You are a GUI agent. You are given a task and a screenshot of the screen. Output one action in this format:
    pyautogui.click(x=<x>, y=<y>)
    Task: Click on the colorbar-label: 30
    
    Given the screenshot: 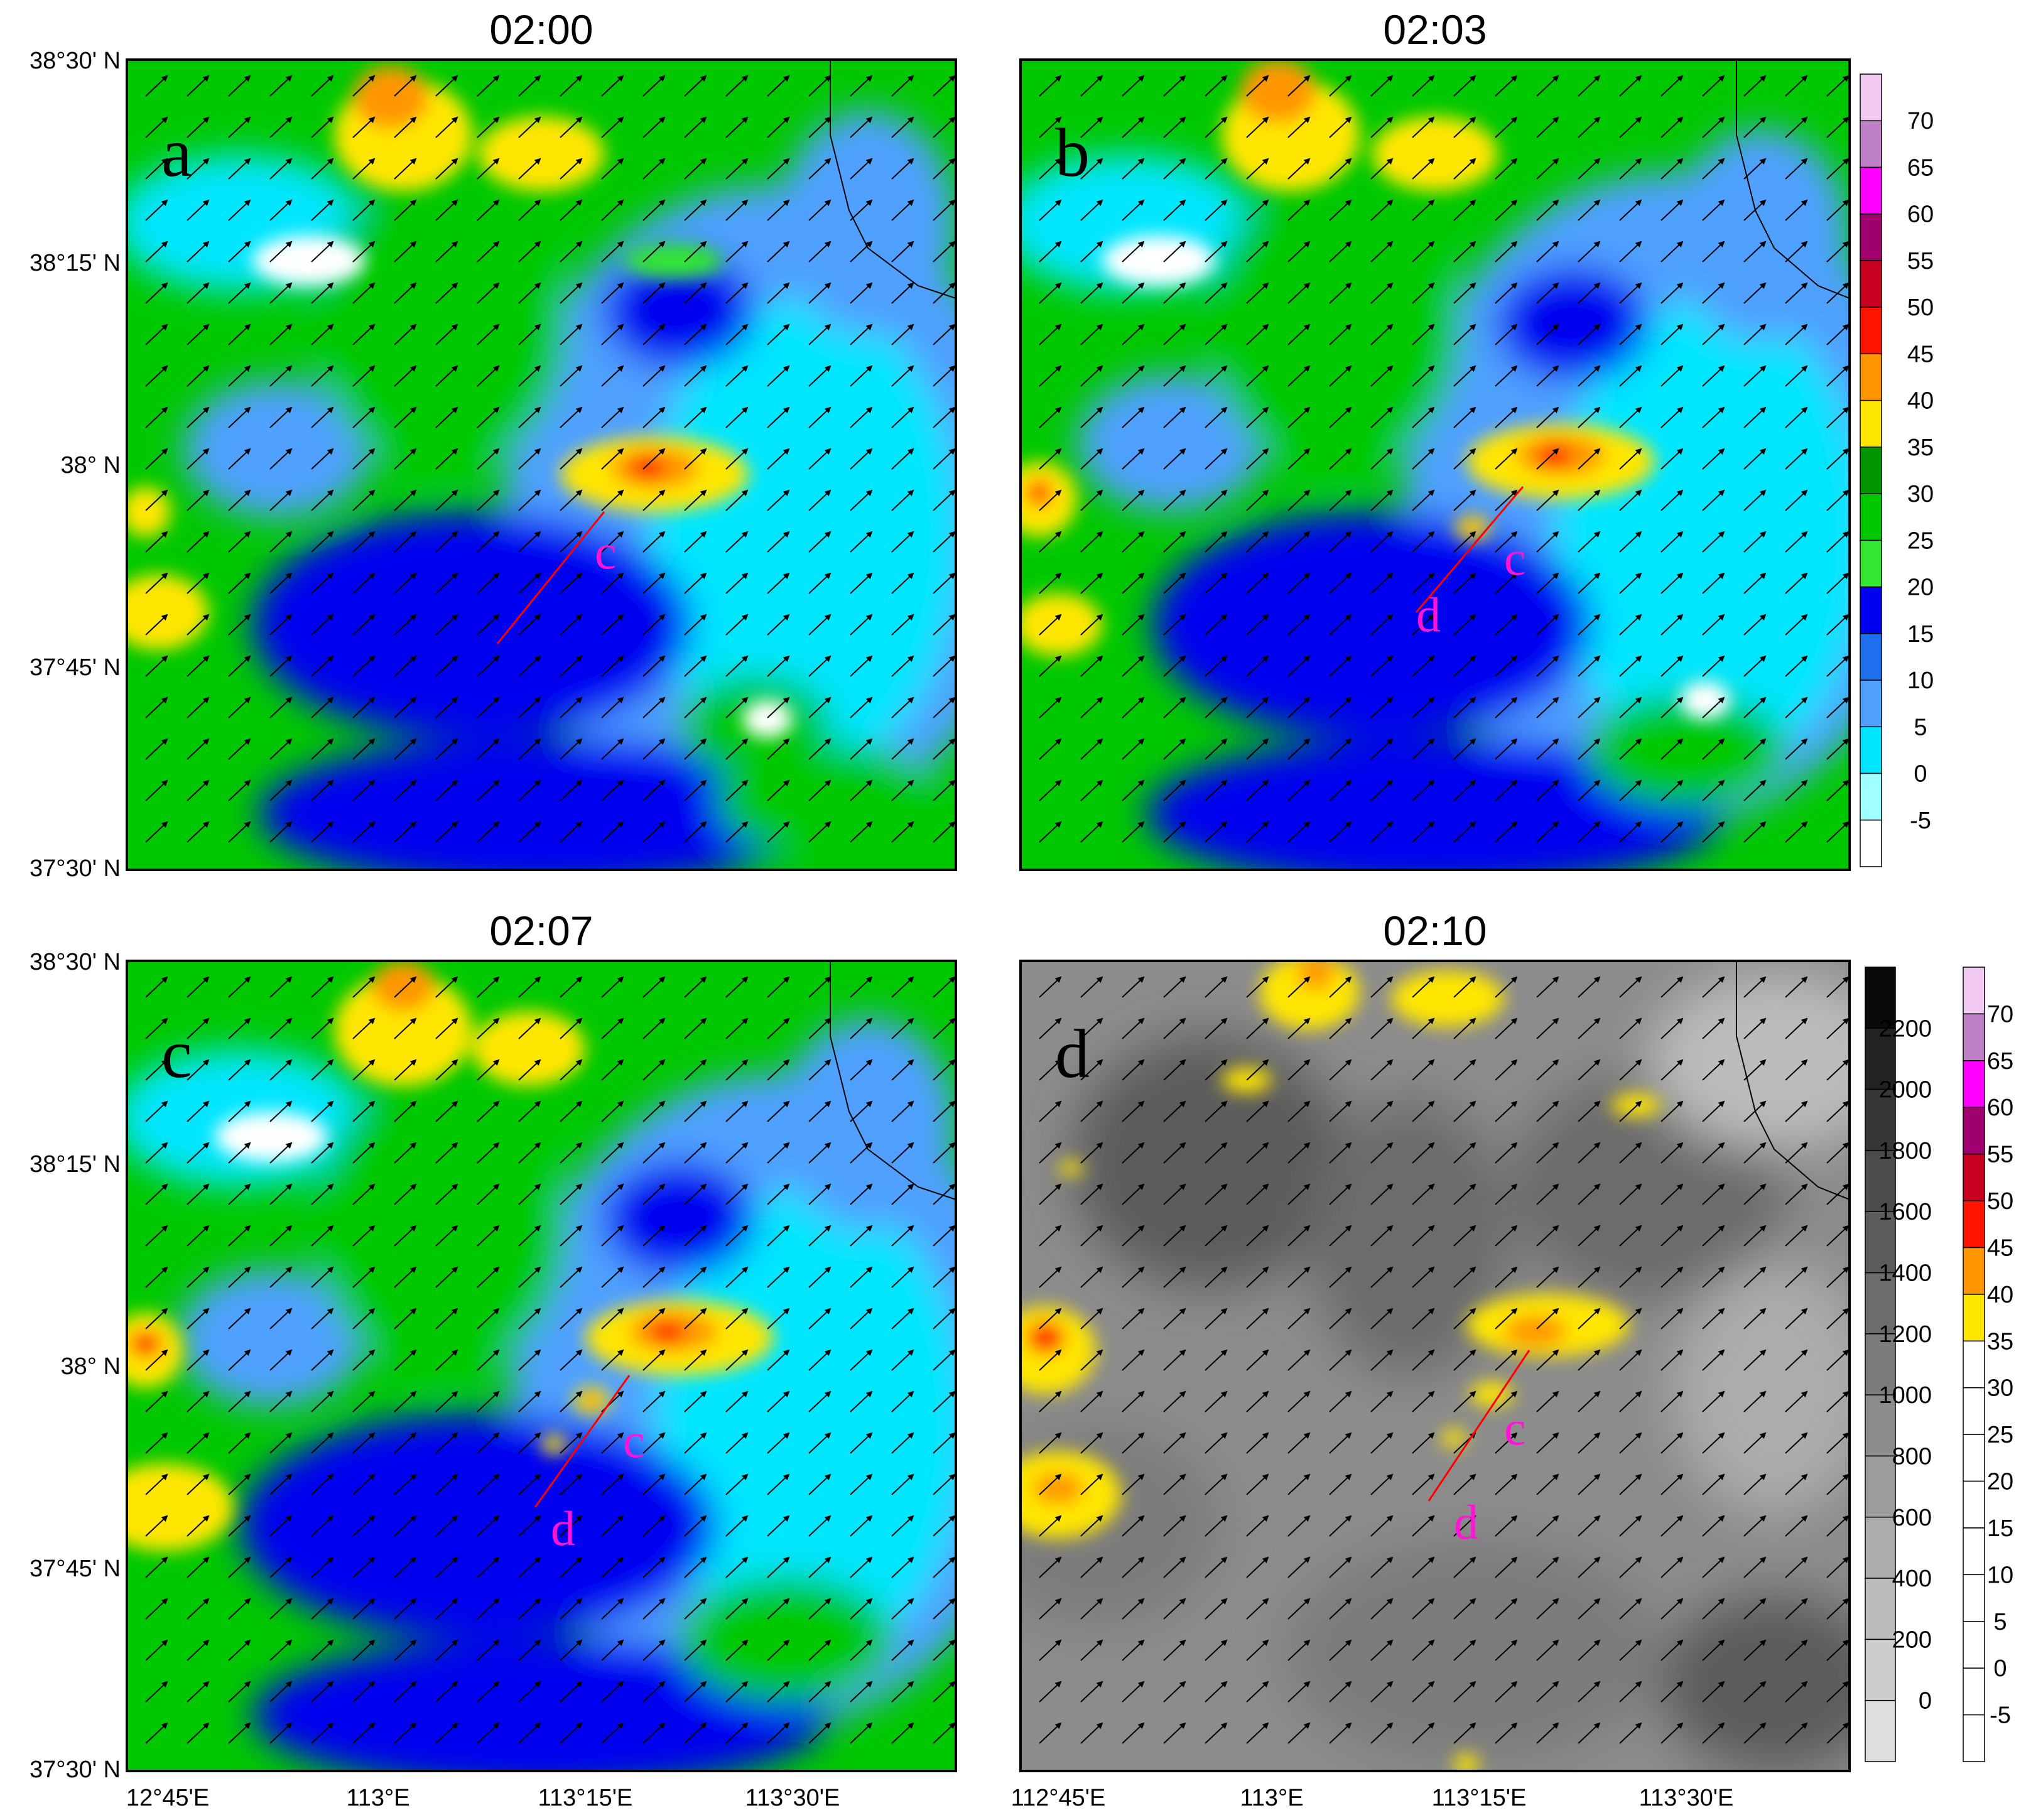 What is the action you would take?
    pyautogui.click(x=2000, y=1388)
    